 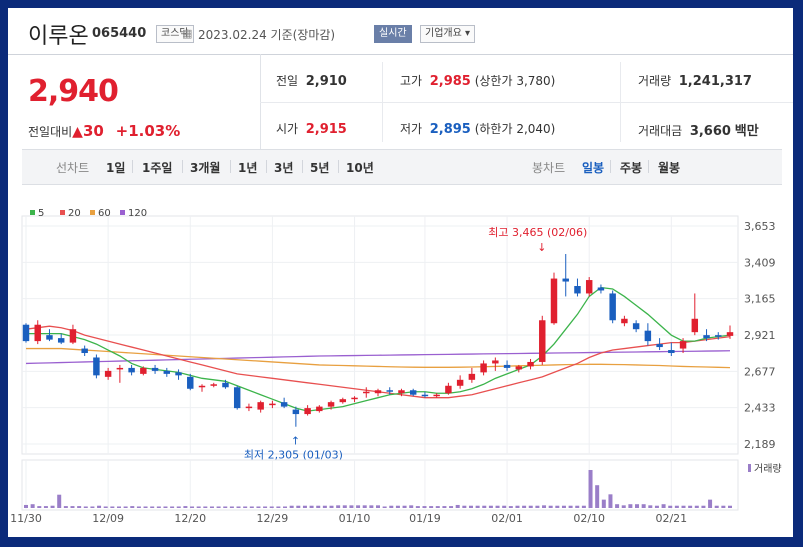 I want to click on up-arrow-icon: ↑, so click(x=295, y=441).